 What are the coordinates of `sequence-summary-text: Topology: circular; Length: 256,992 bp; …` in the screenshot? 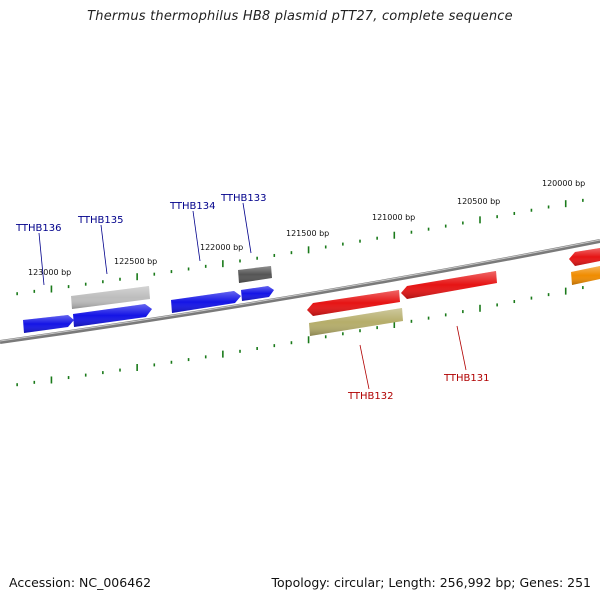 It's located at (431, 582).